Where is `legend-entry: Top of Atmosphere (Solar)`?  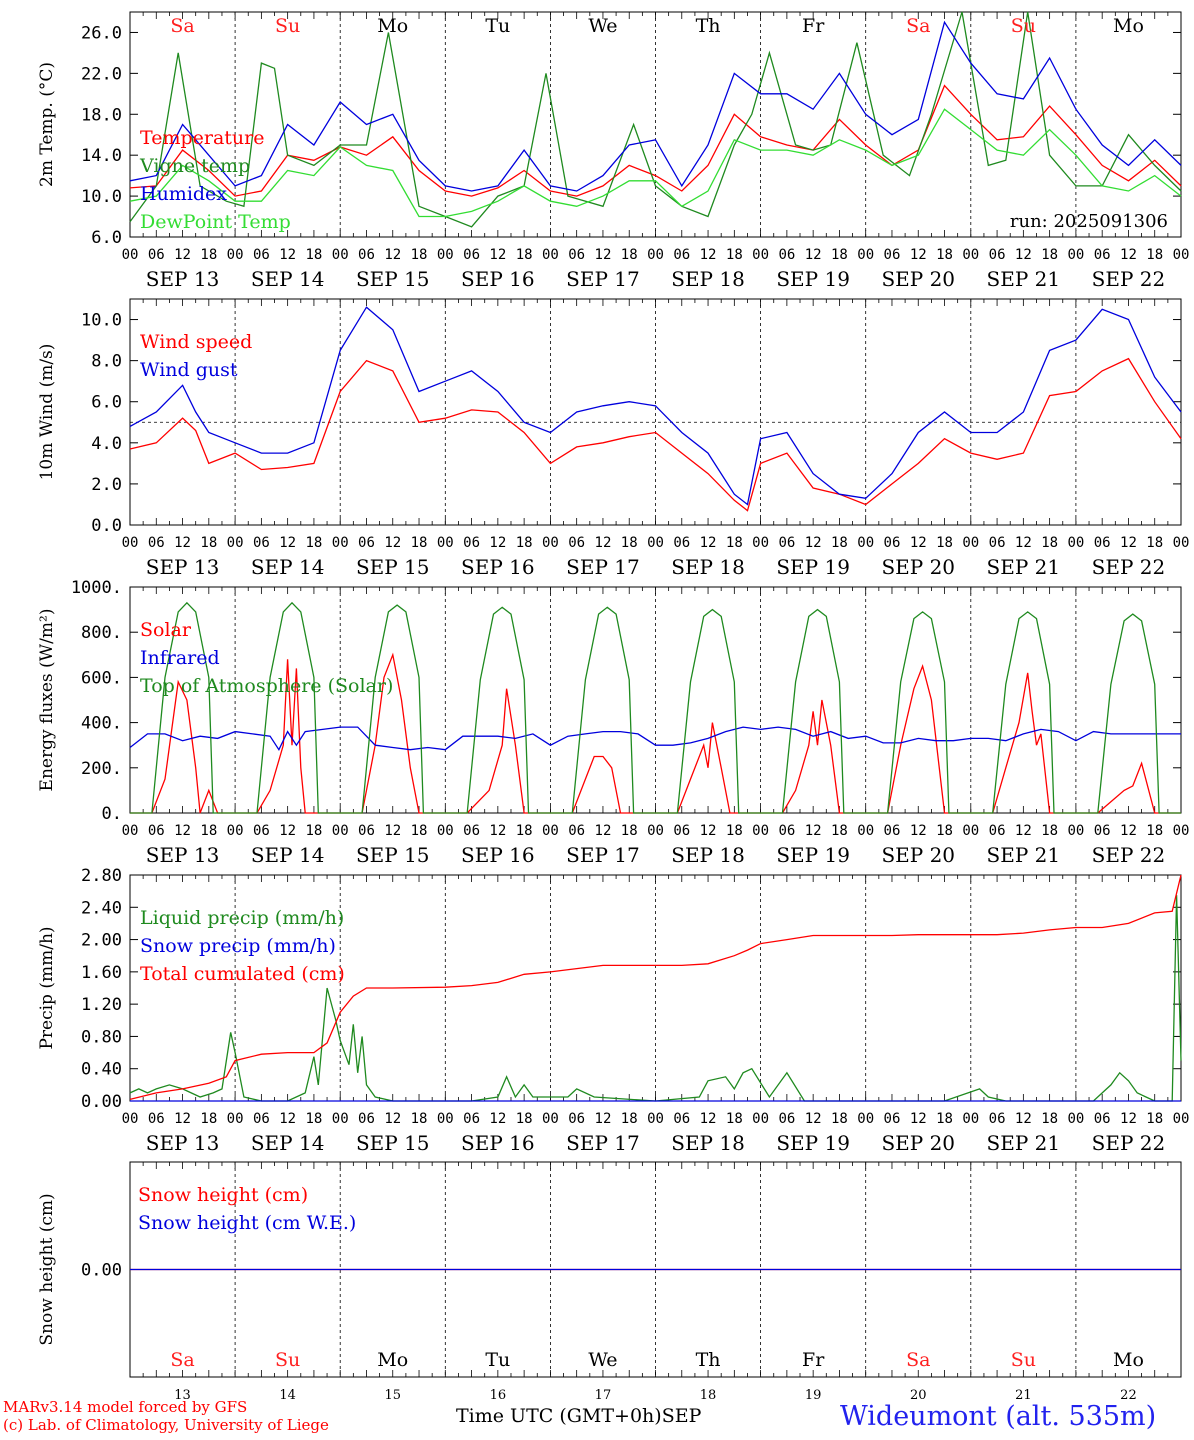 legend-entry: Top of Atmosphere (Solar) is located at coordinates (266, 686).